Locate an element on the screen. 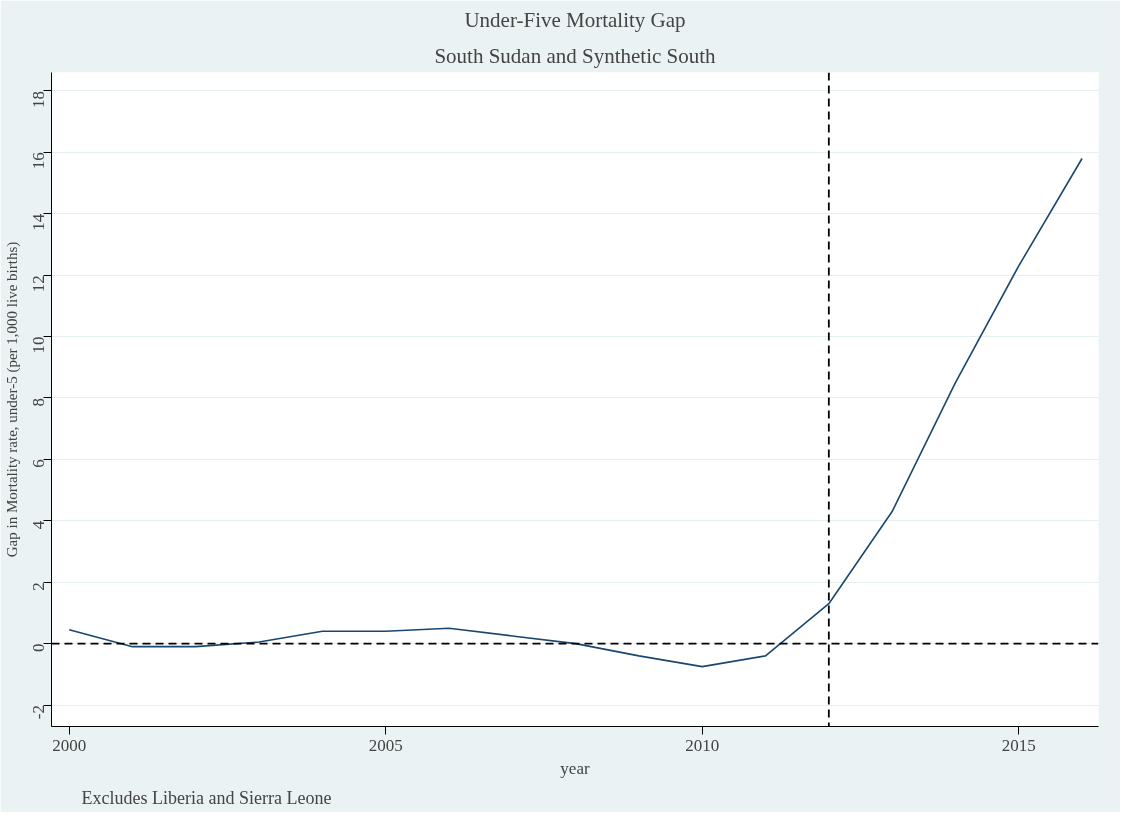  y-tick-label: 14 is located at coordinates (38, 222).